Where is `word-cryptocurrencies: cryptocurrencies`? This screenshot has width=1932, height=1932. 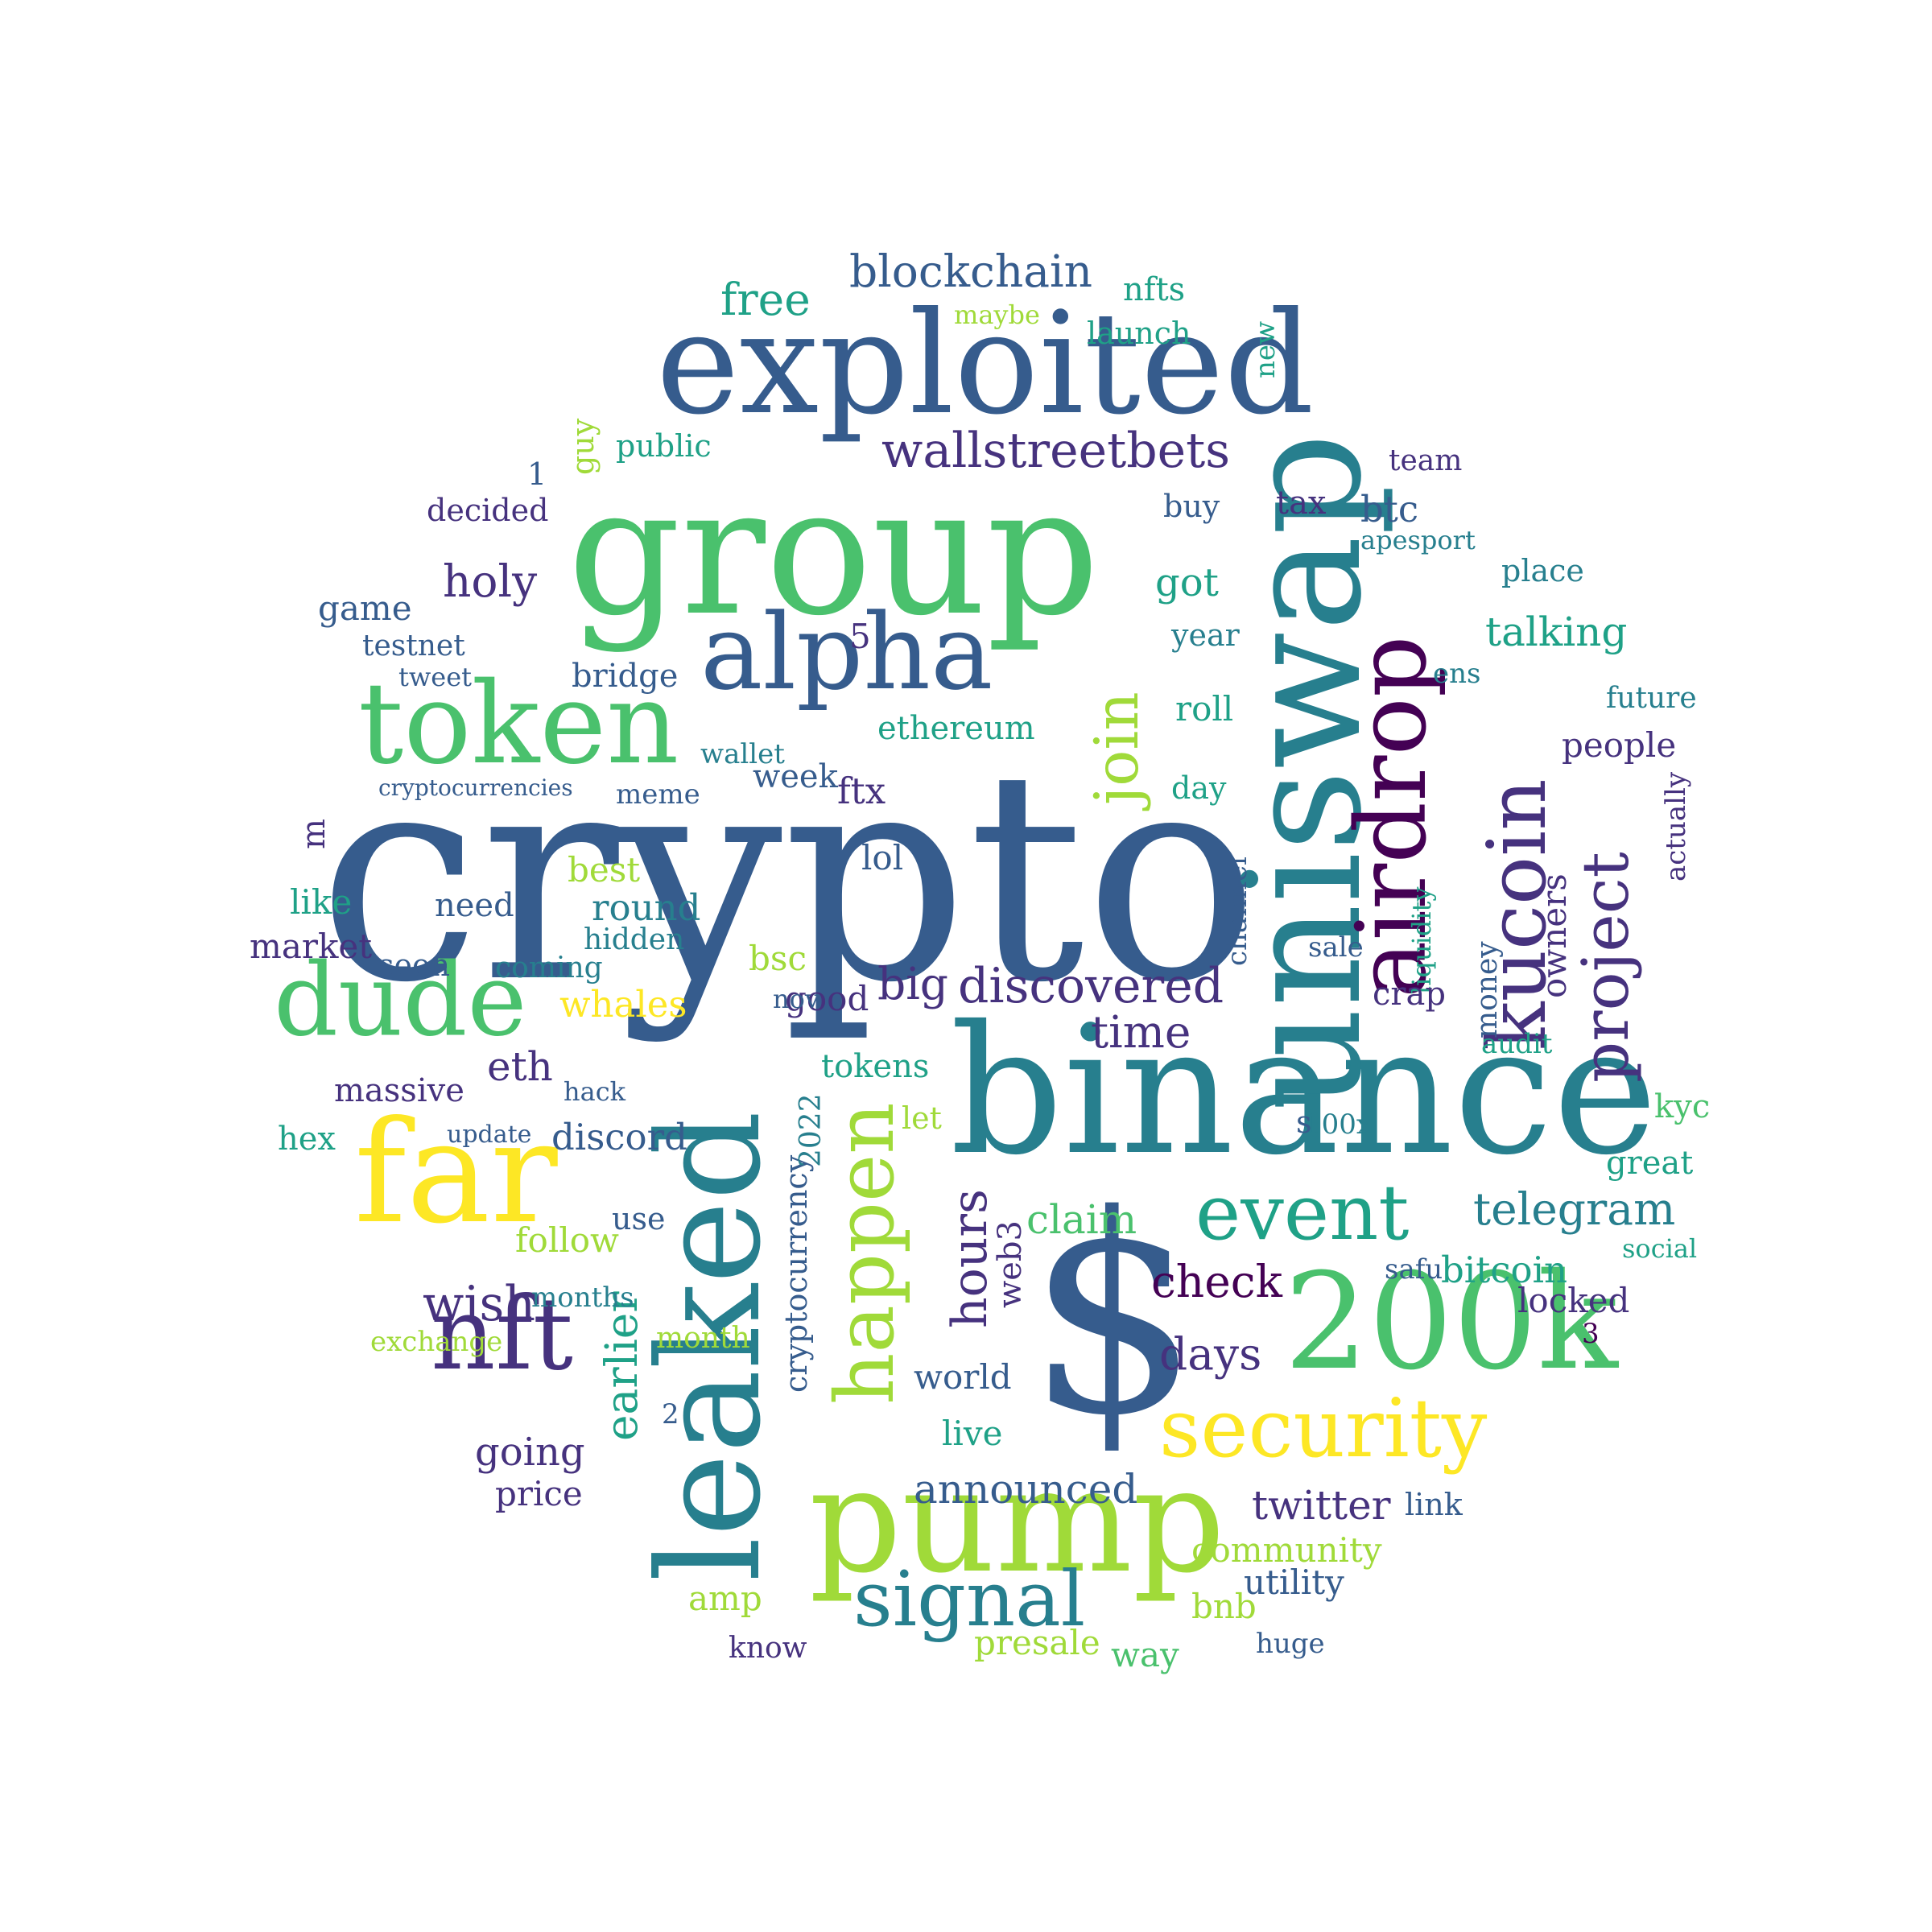
word-cryptocurrencies: cryptocurrencies is located at coordinates (475, 787).